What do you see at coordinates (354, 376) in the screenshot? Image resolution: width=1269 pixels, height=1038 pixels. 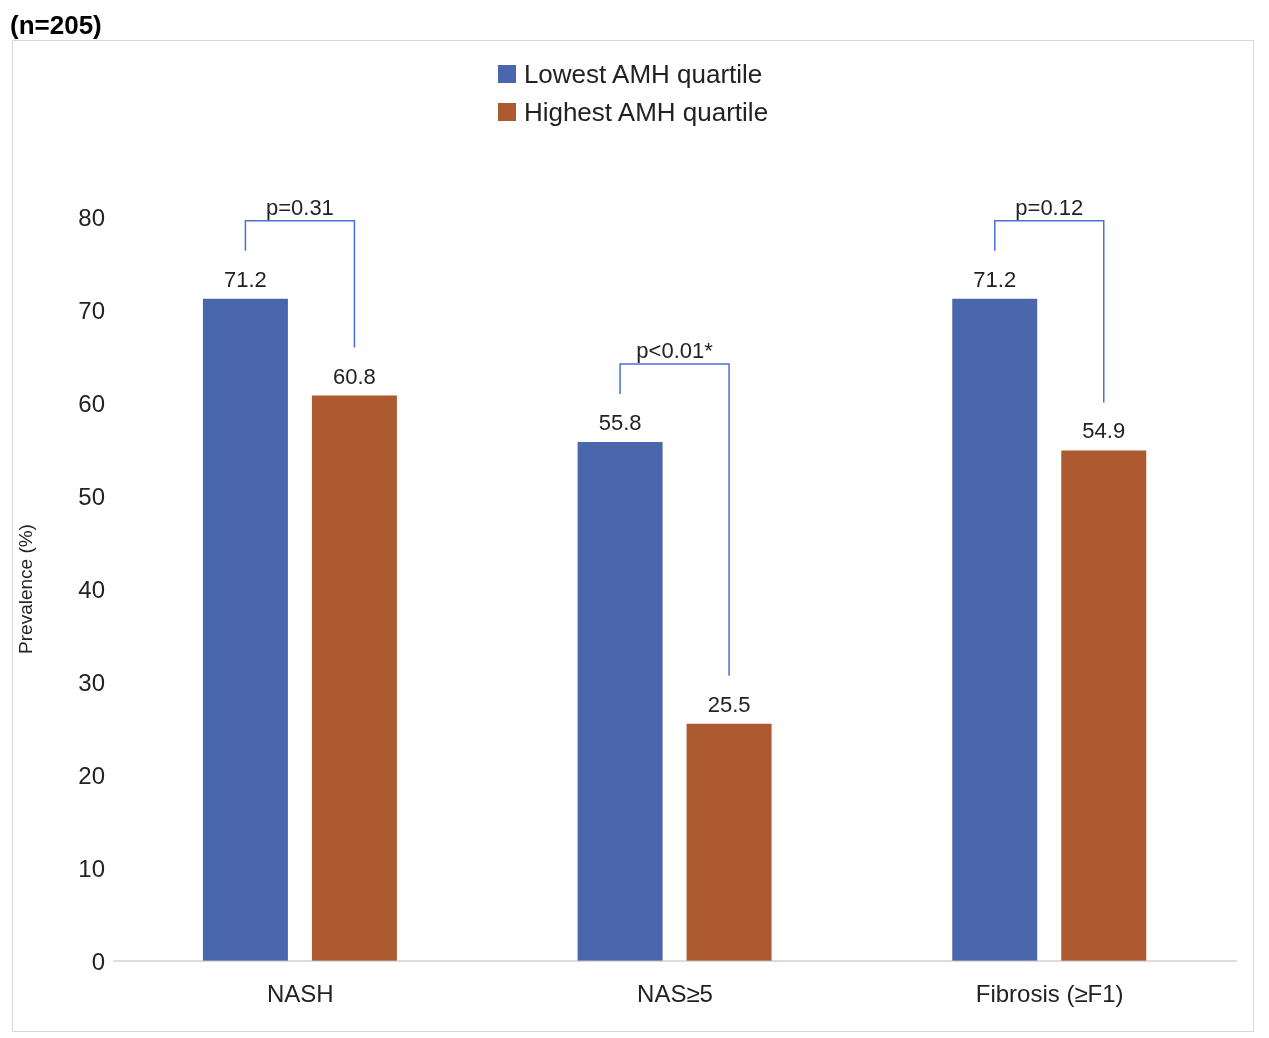 I see `data-label: 60.8` at bounding box center [354, 376].